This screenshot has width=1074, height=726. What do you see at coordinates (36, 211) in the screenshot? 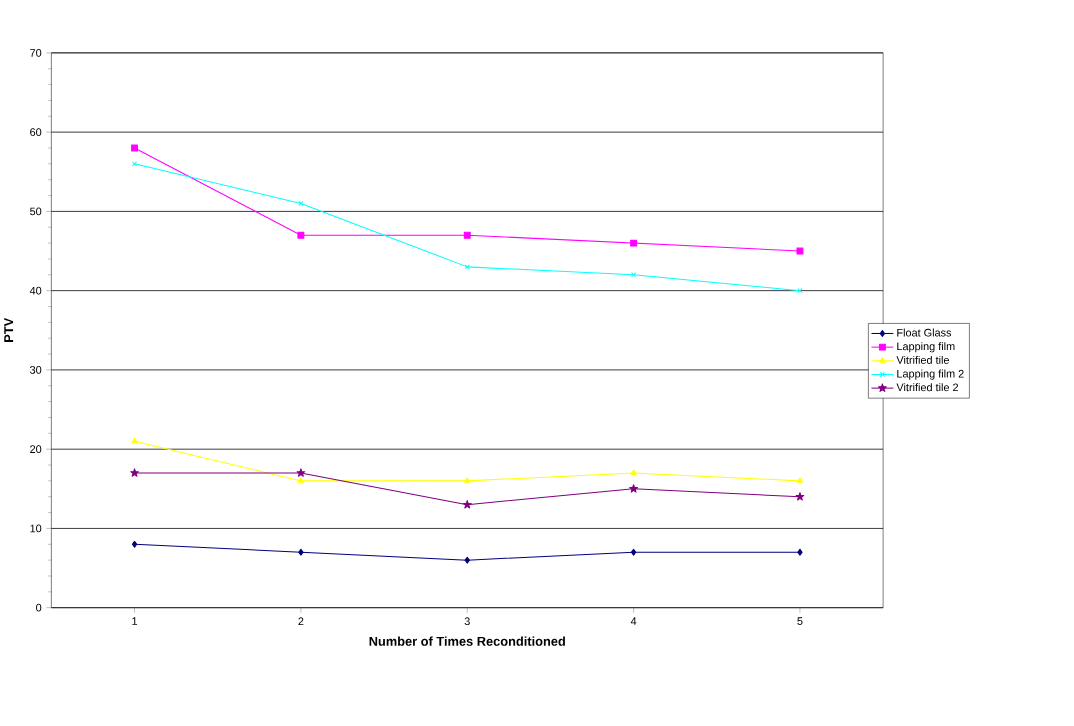
I see `y-tick-label: 50` at bounding box center [36, 211].